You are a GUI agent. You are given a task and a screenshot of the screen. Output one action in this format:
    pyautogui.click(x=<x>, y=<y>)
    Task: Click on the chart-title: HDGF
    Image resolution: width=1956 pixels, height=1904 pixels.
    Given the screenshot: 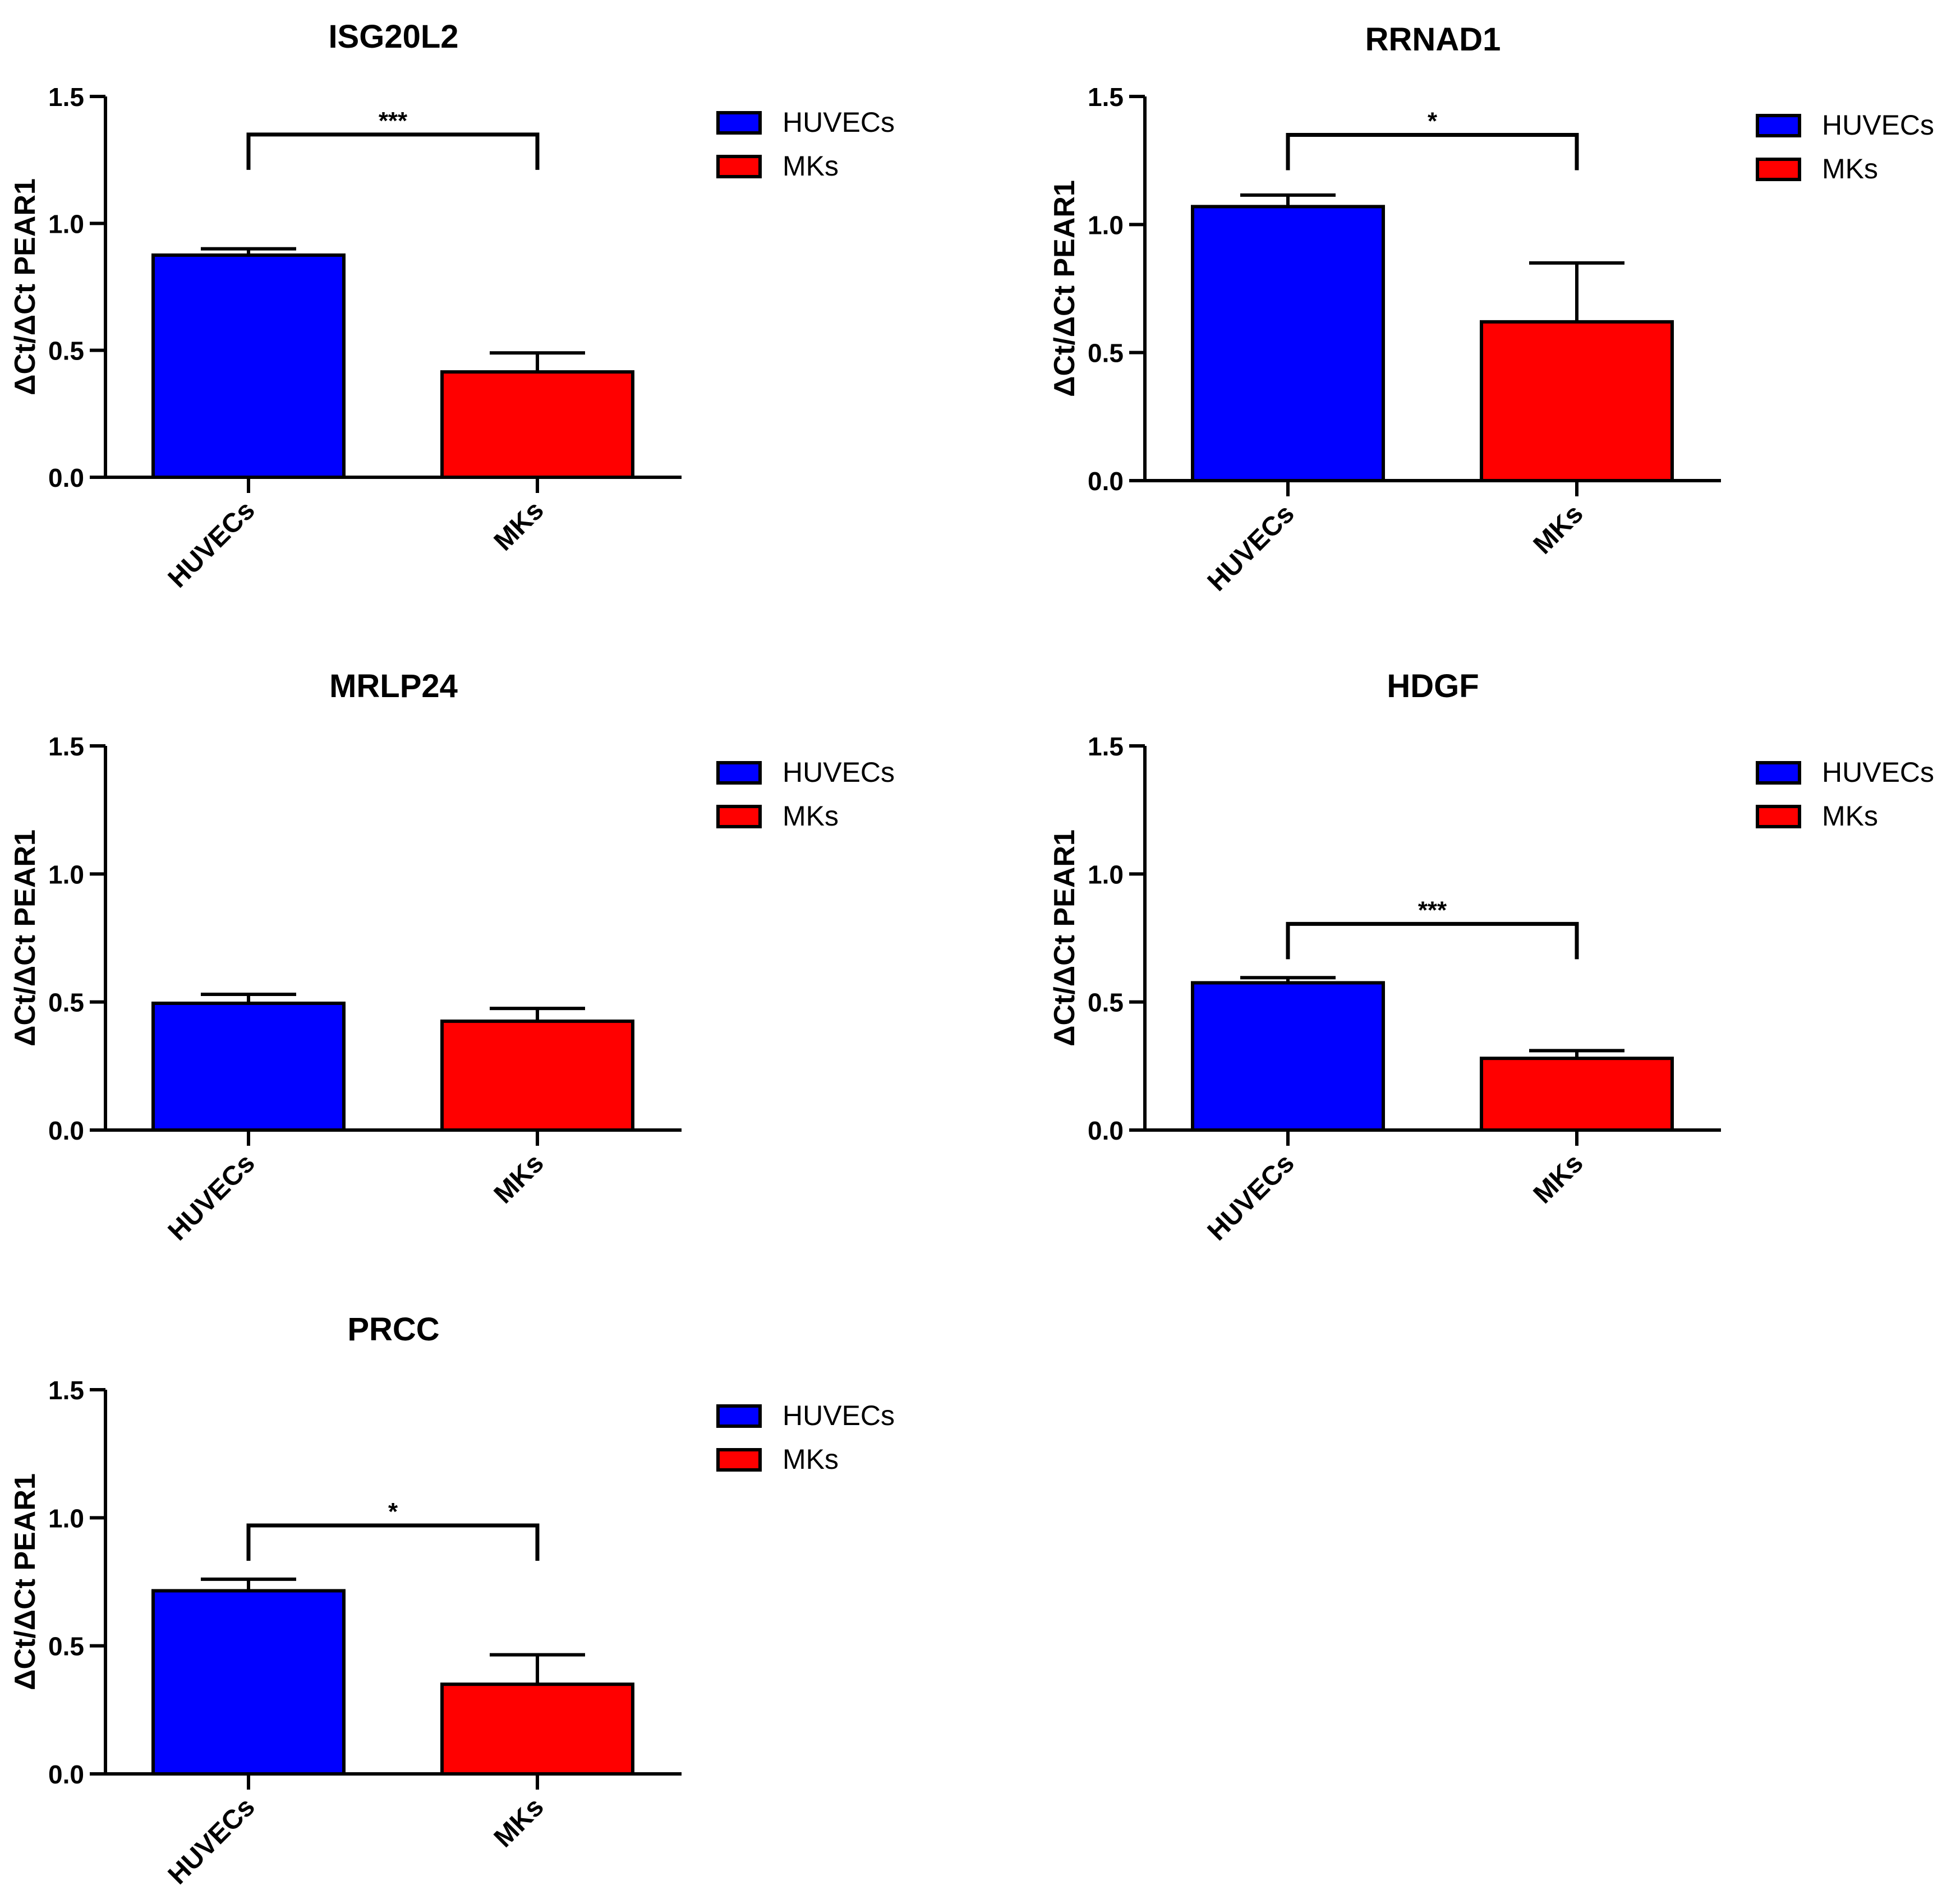 What is the action you would take?
    pyautogui.click(x=1433, y=686)
    